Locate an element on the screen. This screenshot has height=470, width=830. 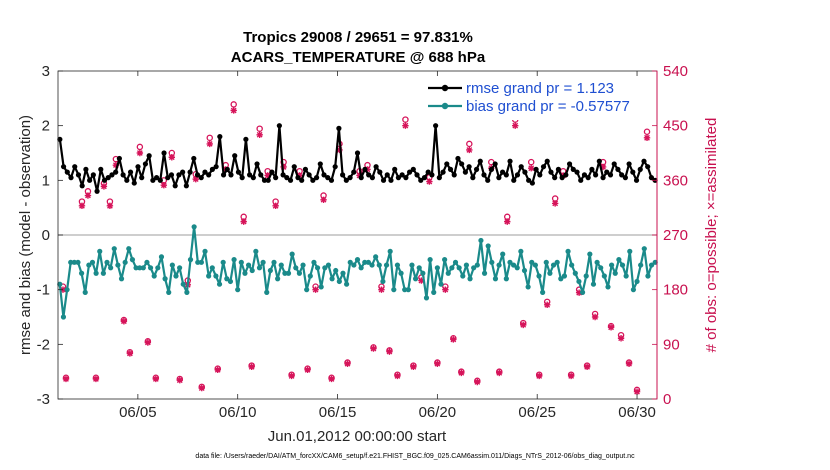
y-right-tick-label: 360 is located at coordinates (675, 180).